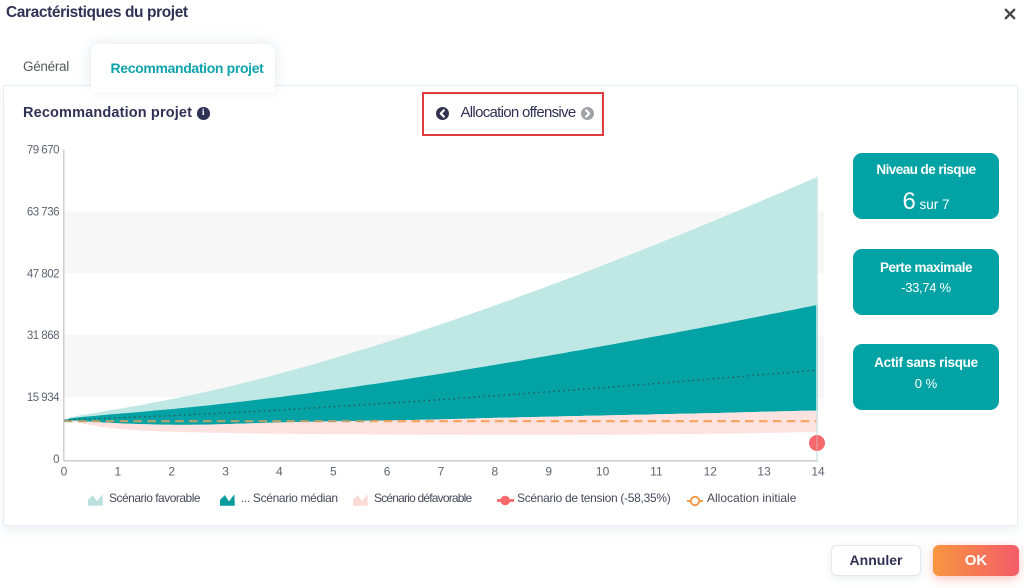 This screenshot has width=1024, height=588. Describe the element at coordinates (656, 472) in the screenshot. I see `svg-text: 11` at that location.